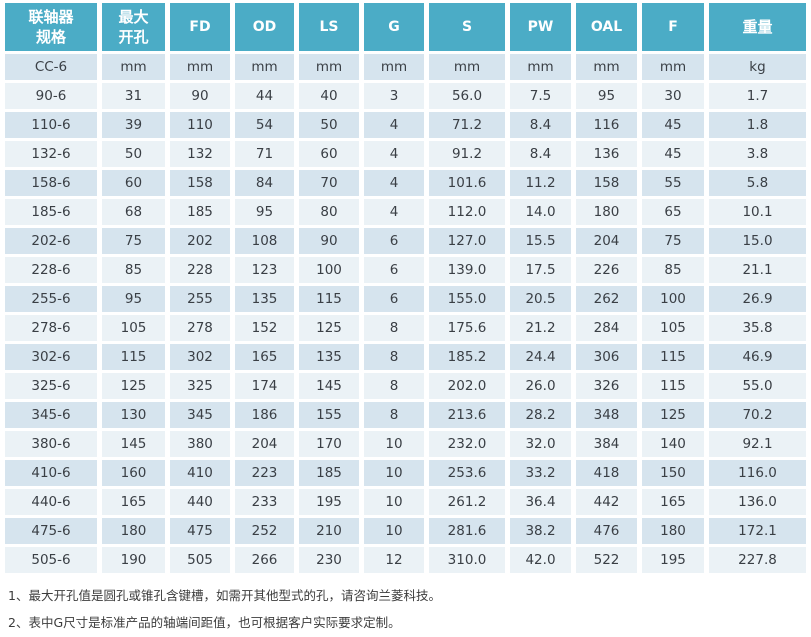 This screenshot has width=811, height=637. Describe the element at coordinates (540, 299) in the screenshot. I see `table-cell-pw: 20.5` at that location.